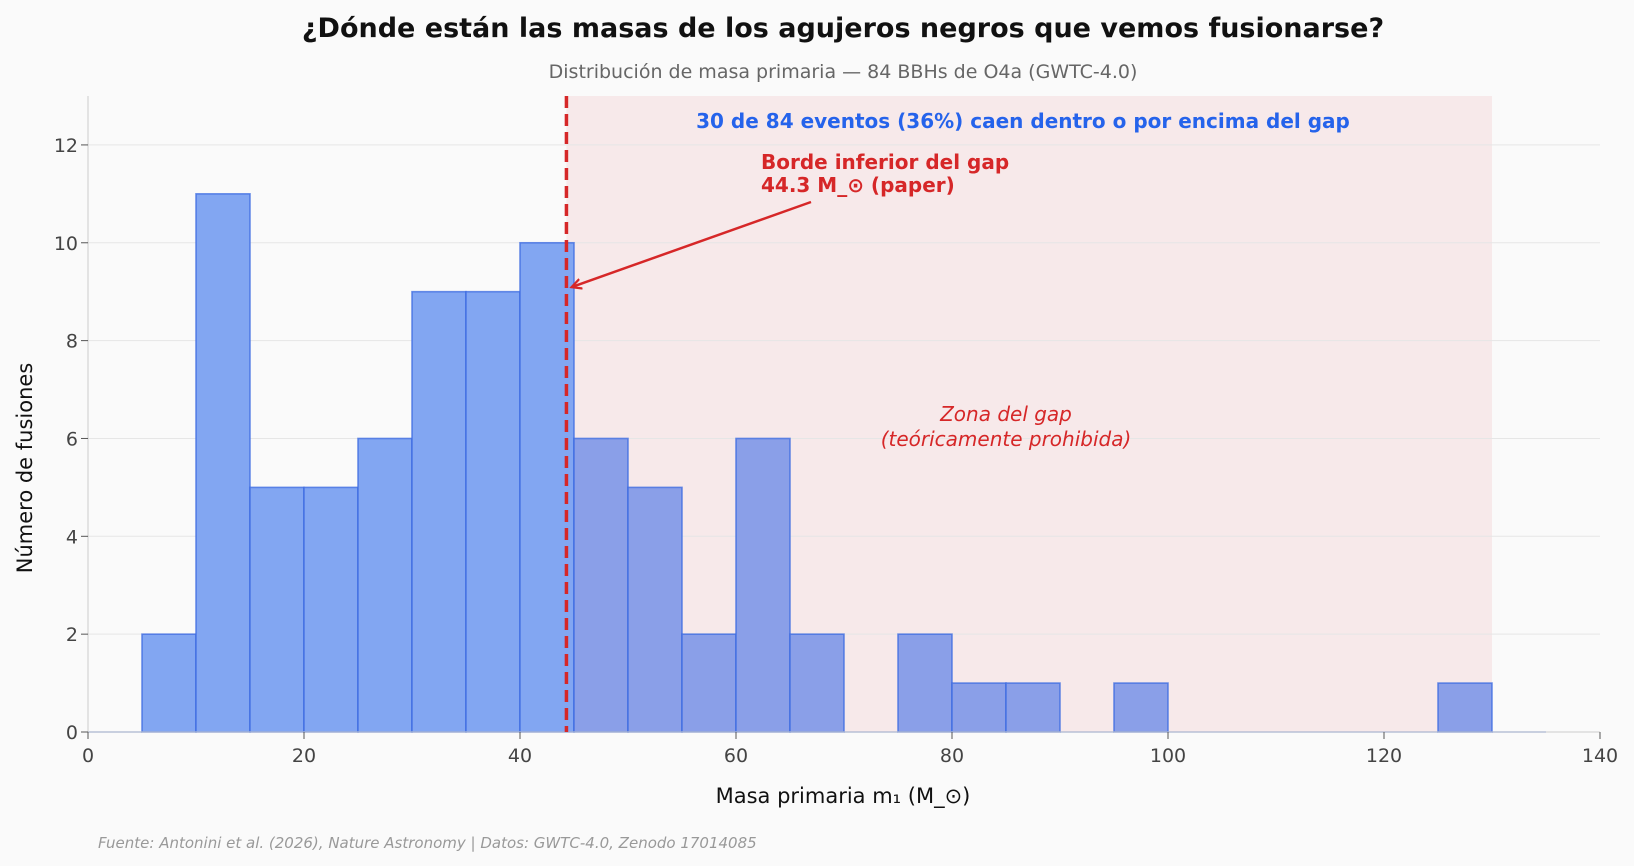 Image resolution: width=1634 pixels, height=866 pixels. What do you see at coordinates (1384, 756) in the screenshot?
I see `x-tick-label: 120` at bounding box center [1384, 756].